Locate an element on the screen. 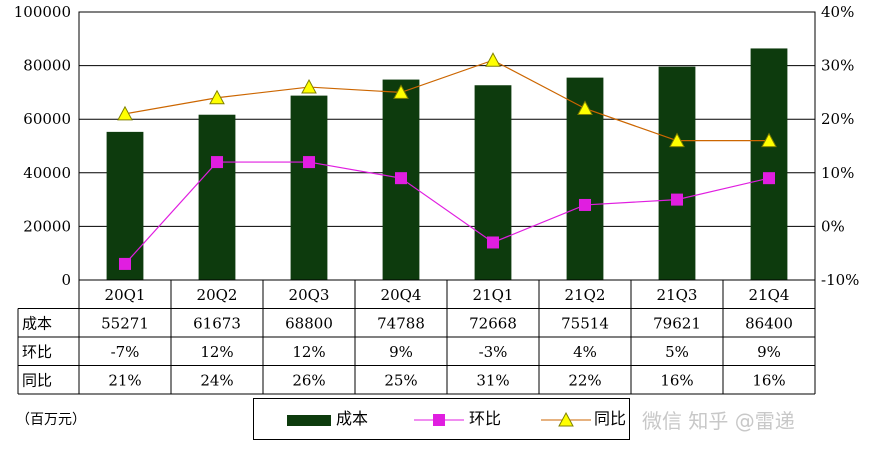 This screenshot has height=461, width=883. legend-swatch-yoy is located at coordinates (566, 419).